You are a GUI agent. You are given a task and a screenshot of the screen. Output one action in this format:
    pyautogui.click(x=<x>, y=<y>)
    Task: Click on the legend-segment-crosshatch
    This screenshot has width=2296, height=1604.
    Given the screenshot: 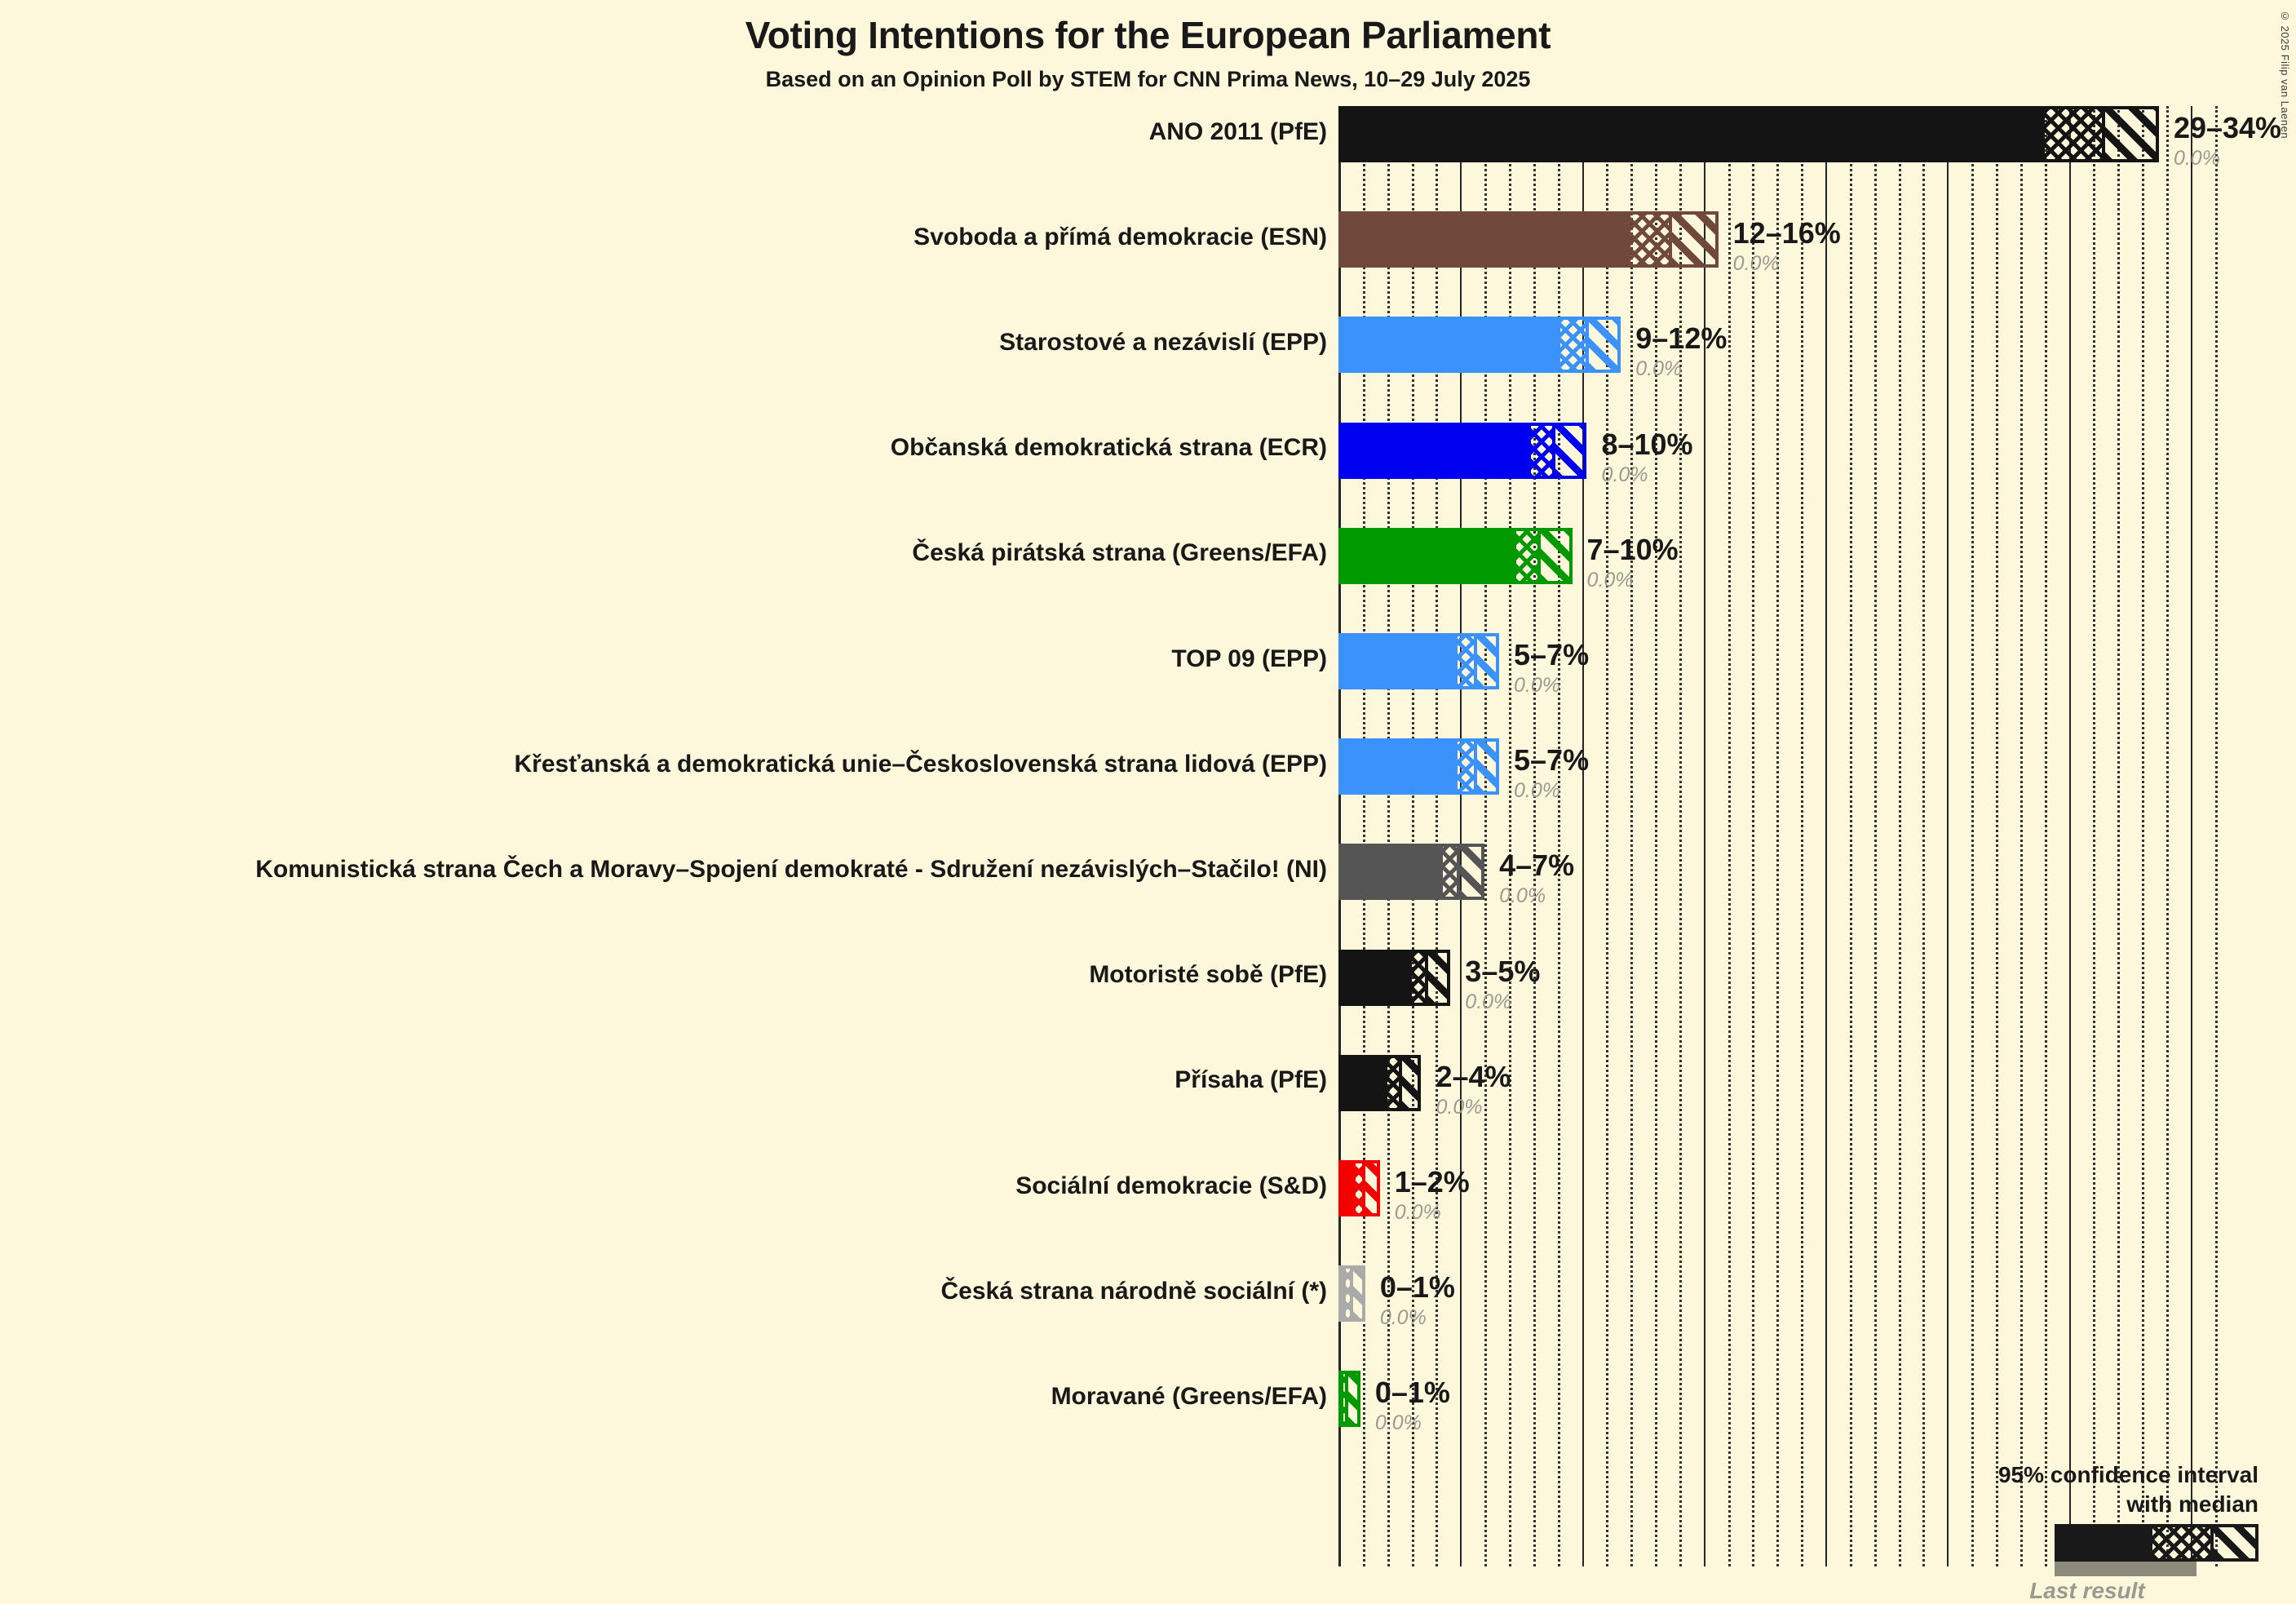 What is the action you would take?
    pyautogui.click(x=2183, y=1542)
    